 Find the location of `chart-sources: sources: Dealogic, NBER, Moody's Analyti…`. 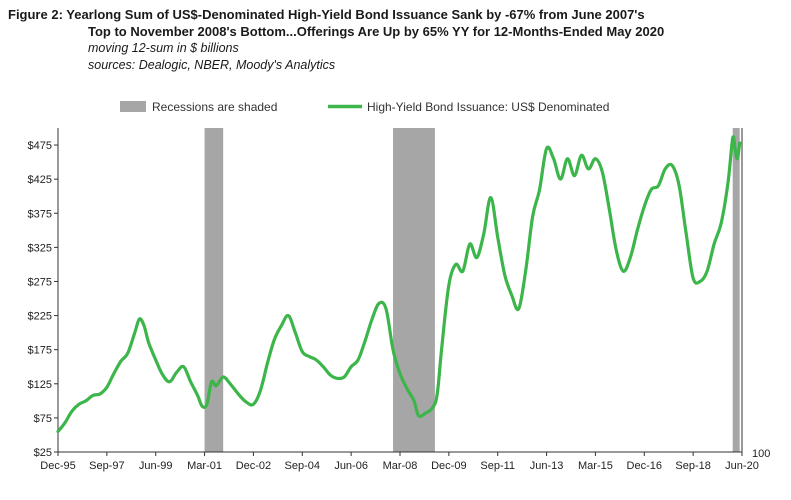

chart-sources: sources: Dealogic, NBER, Moody's Analyti… is located at coordinates (212, 65).